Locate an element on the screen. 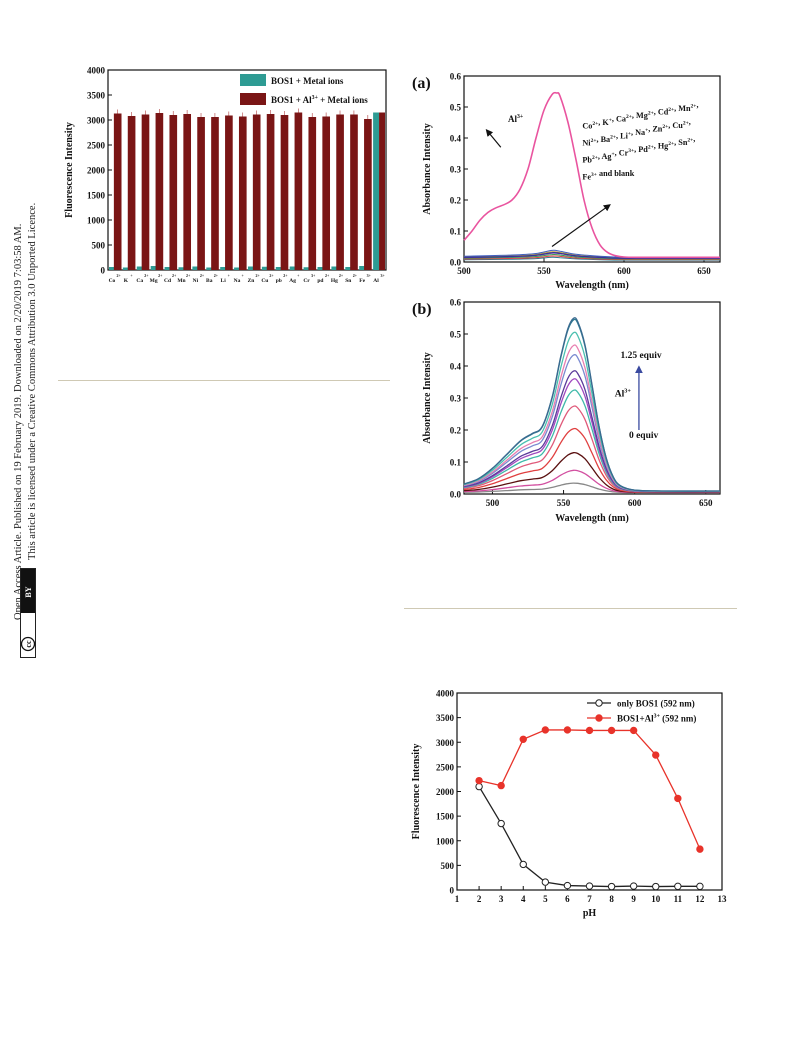  y-tick-label: 0.6 is located at coordinates (456, 77).